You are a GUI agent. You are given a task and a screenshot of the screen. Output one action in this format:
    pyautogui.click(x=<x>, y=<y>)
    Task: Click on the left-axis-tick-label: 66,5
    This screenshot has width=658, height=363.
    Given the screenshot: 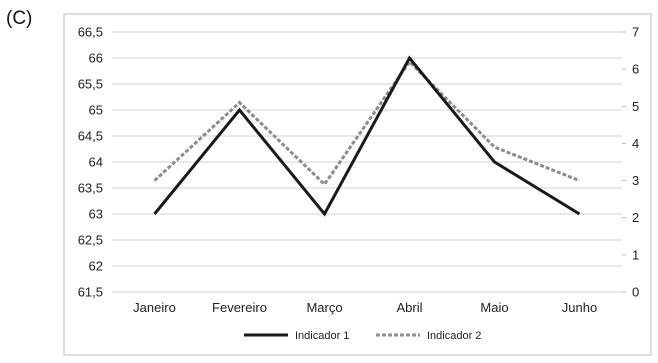 What is the action you would take?
    pyautogui.click(x=90, y=32)
    